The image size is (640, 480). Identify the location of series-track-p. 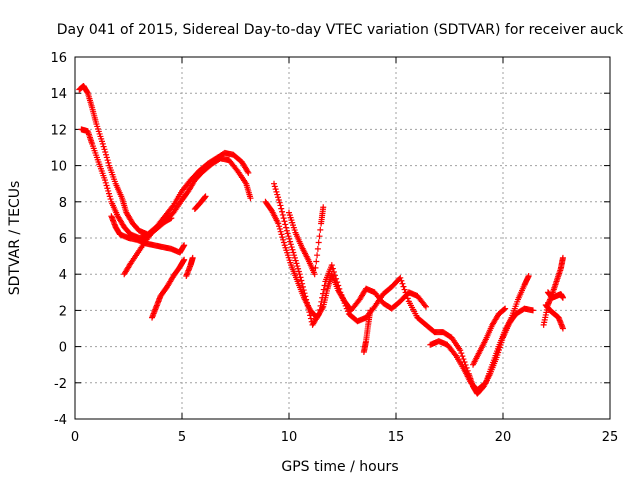
(555, 295).